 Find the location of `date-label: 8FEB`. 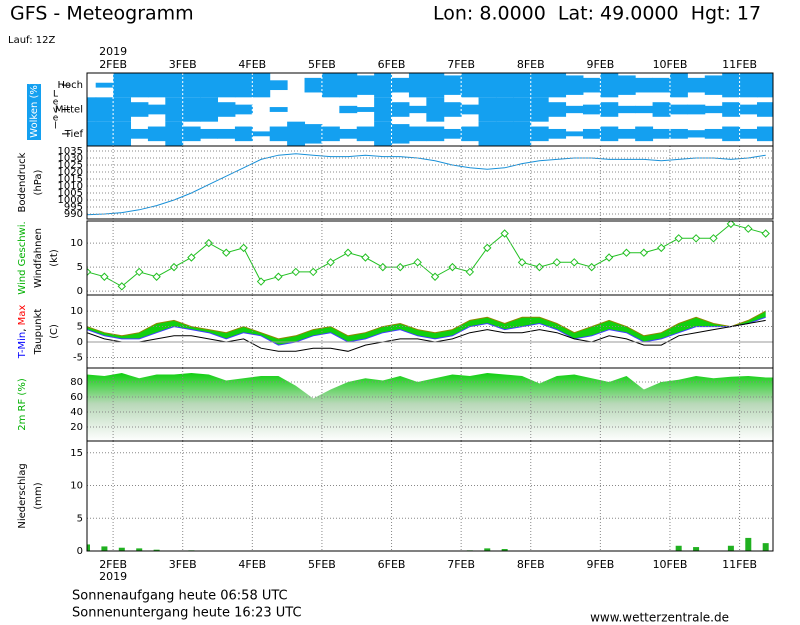

date-label: 8FEB is located at coordinates (531, 564).